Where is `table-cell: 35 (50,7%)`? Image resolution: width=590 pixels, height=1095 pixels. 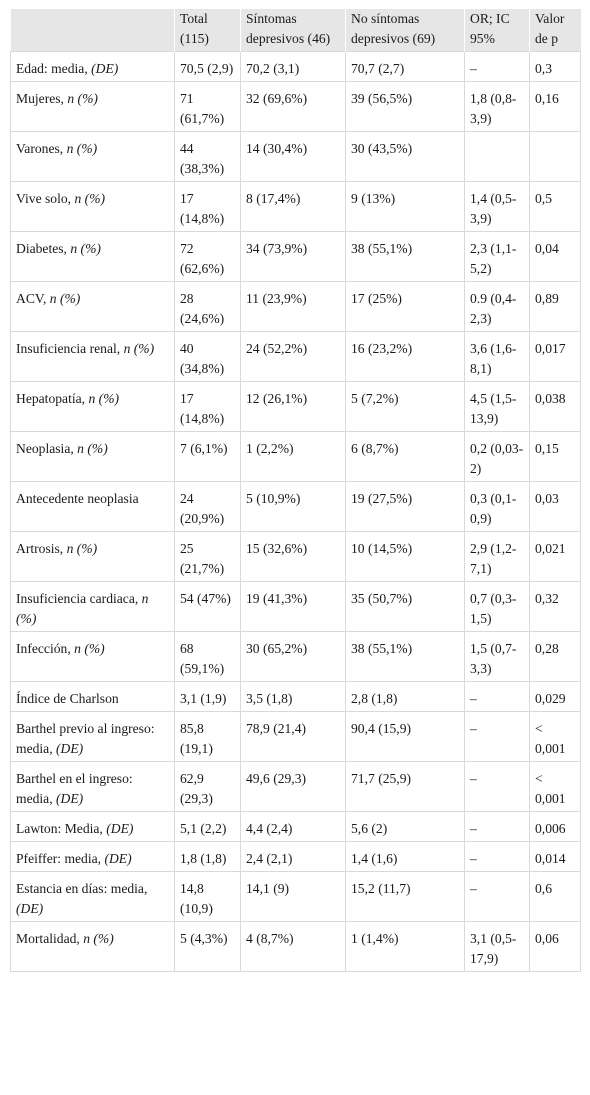
table-cell: 35 (50,7%) is located at coordinates (405, 606).